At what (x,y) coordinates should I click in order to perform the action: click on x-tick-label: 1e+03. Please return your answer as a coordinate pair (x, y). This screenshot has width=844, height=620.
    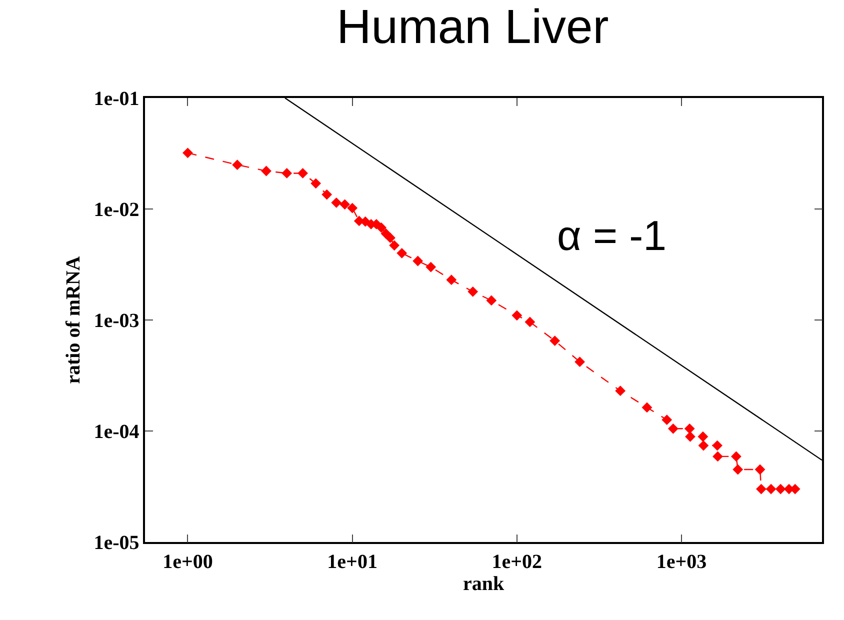
    Looking at the image, I should click on (681, 561).